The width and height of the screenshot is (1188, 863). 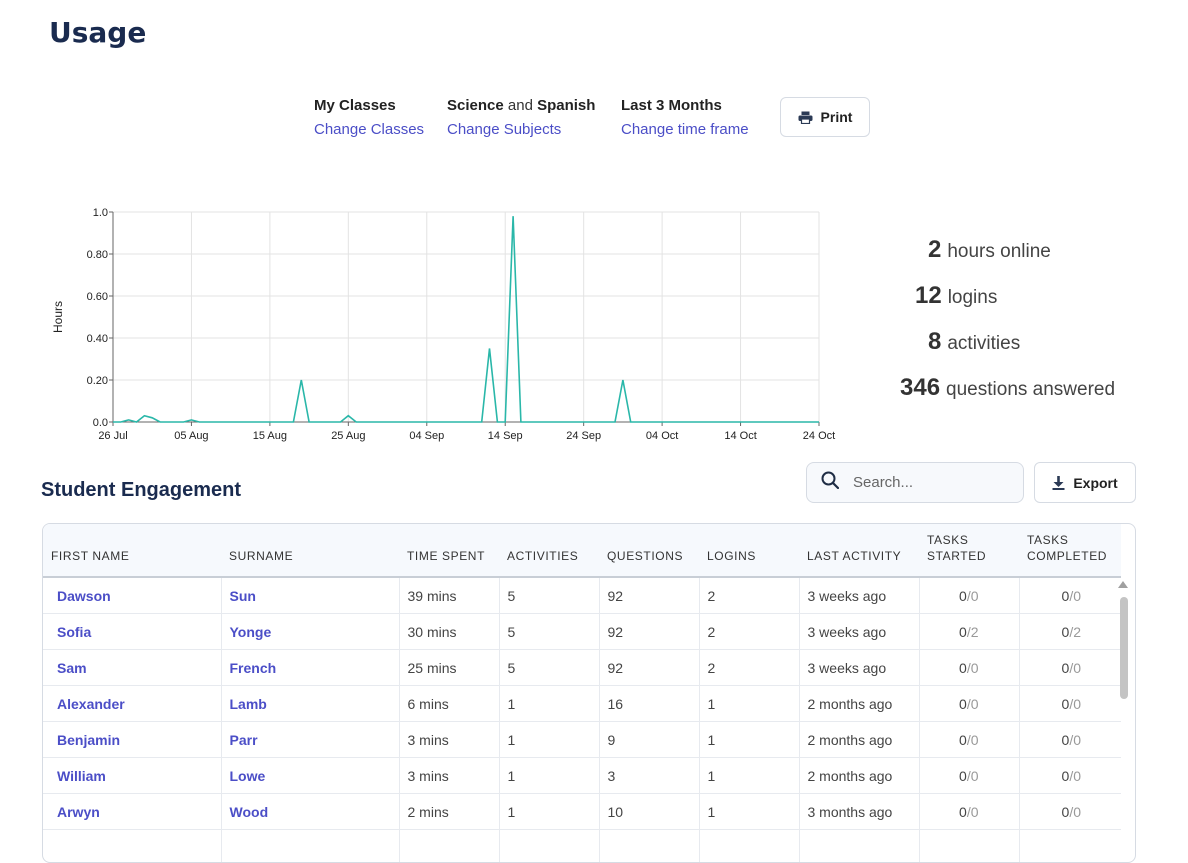 I want to click on x-tick-label: 26 Jul, so click(x=112, y=436).